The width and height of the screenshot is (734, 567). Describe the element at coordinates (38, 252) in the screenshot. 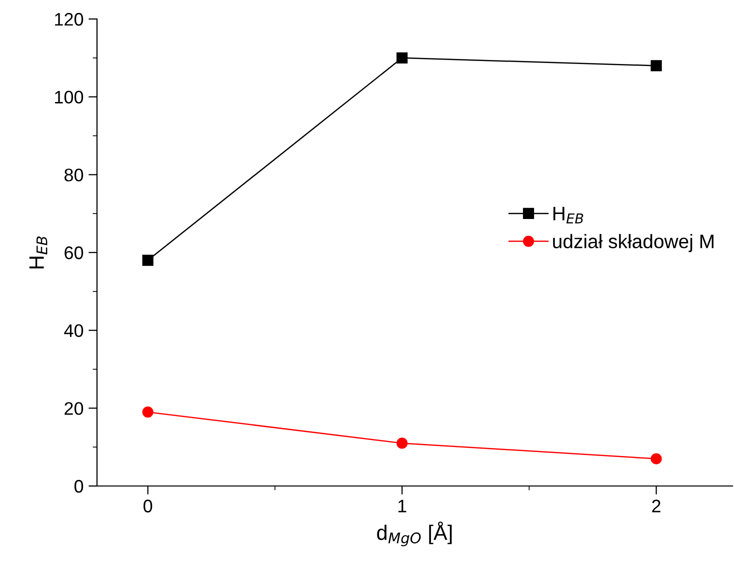

I see `y-axis-title: H$_{EB}$` at that location.